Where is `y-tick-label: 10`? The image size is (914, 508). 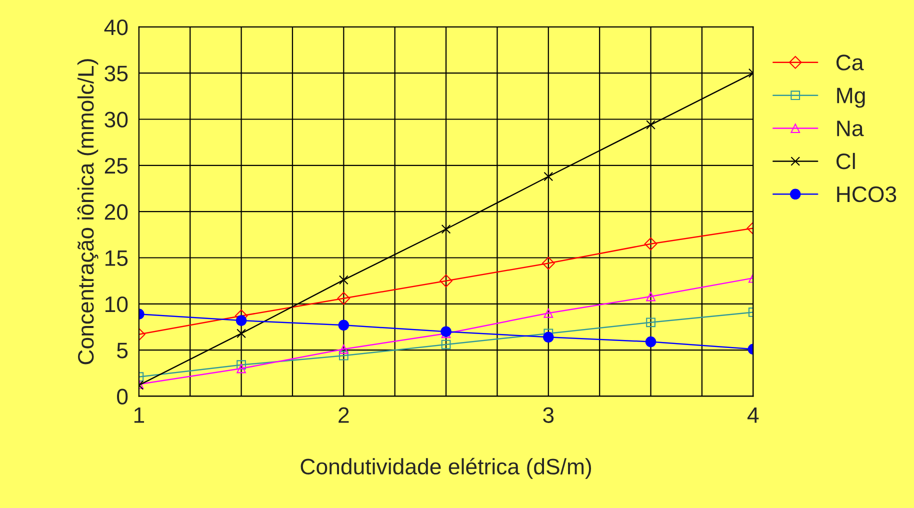 y-tick-label: 10 is located at coordinates (116, 304).